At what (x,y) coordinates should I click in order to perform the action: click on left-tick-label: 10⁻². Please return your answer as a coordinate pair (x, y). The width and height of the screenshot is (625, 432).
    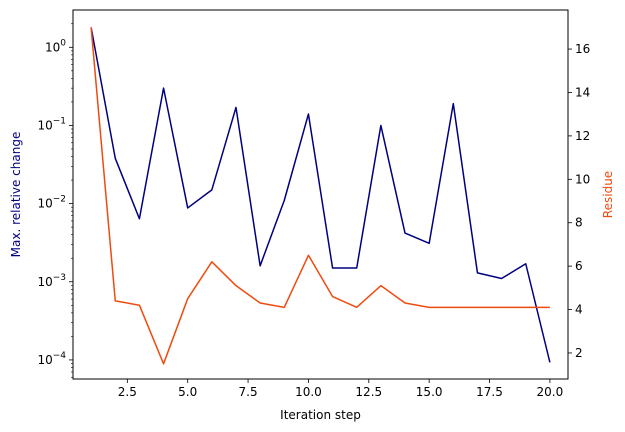
    Looking at the image, I should click on (51, 203).